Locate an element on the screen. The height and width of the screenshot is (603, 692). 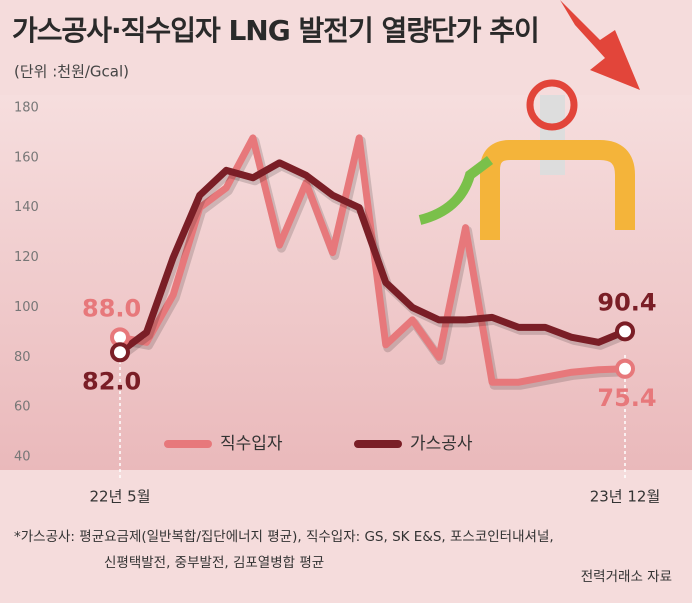
value-label: 82.0 is located at coordinates (111, 381).